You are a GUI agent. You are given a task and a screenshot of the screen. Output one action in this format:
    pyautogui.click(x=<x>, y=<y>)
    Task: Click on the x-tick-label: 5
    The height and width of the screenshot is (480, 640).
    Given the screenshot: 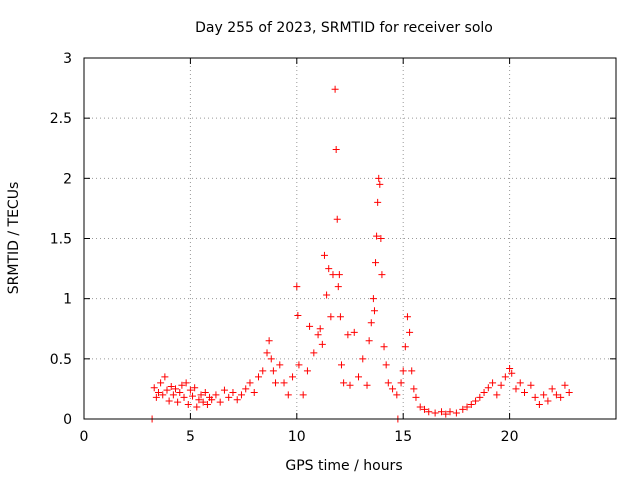 What is the action you would take?
    pyautogui.click(x=190, y=437)
    